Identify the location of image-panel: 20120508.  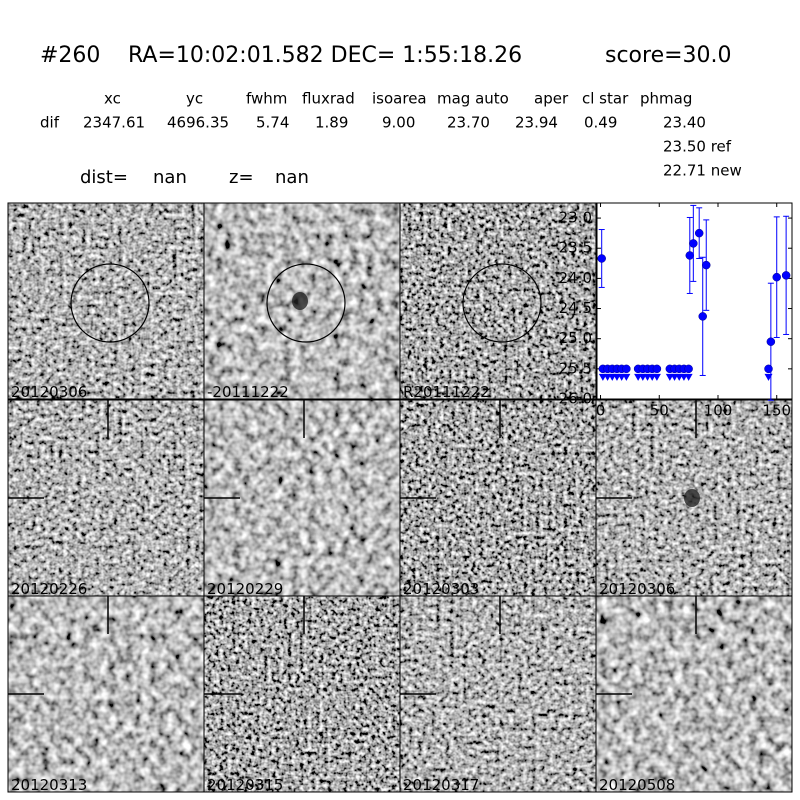
(694, 694).